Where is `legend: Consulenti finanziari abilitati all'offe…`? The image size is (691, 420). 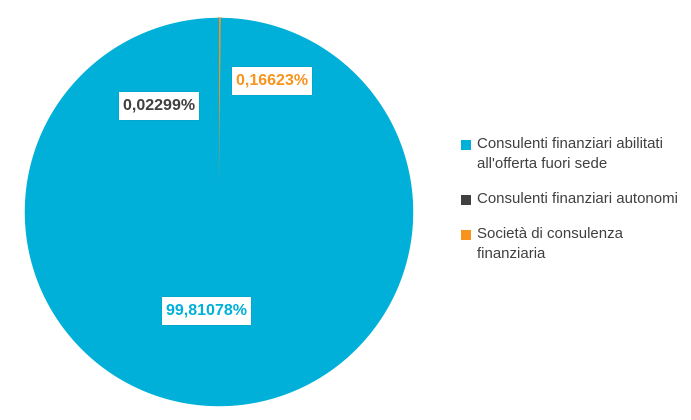
legend: Consulenti finanziari abilitati all'offe… is located at coordinates (575, 206).